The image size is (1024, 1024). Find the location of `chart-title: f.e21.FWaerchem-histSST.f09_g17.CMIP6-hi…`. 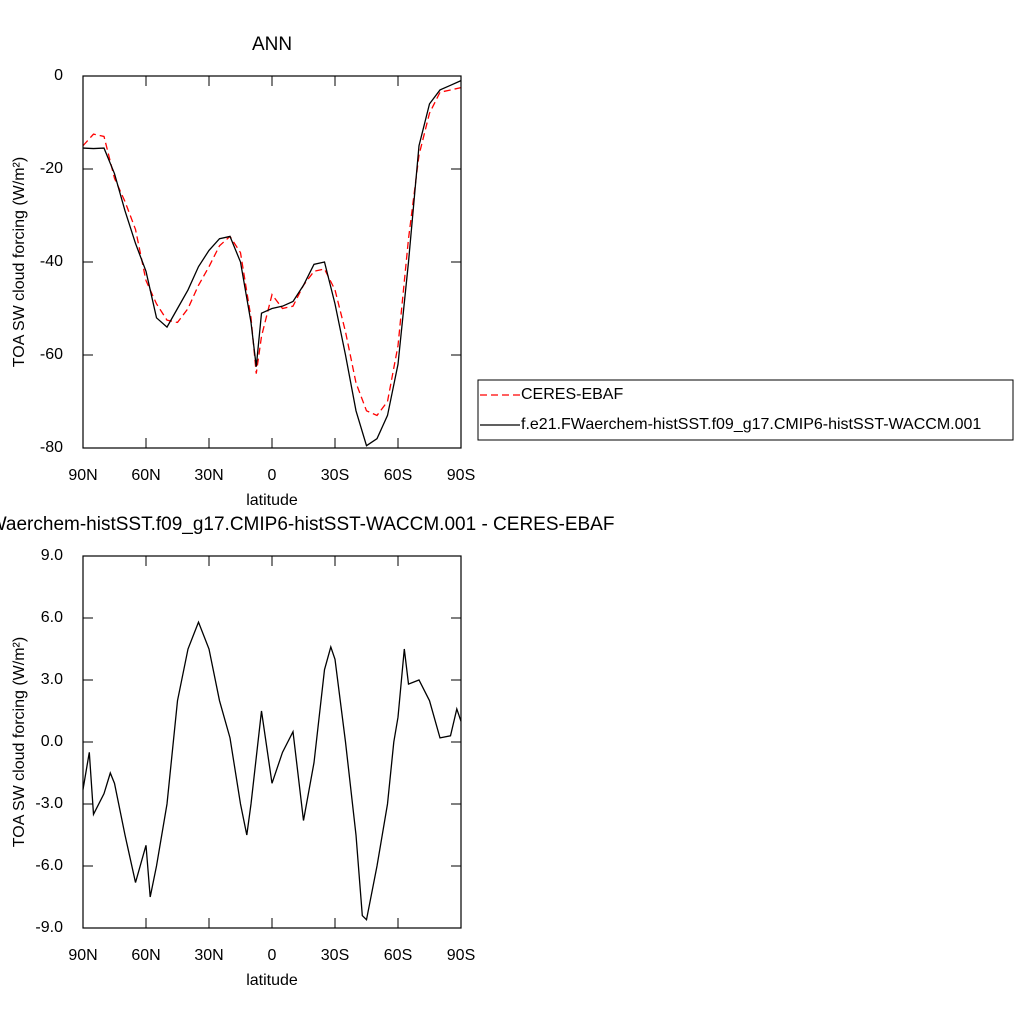

chart-title: f.e21.FWaerchem-histSST.f09_g17.CMIP6-hi… is located at coordinates (307, 524).